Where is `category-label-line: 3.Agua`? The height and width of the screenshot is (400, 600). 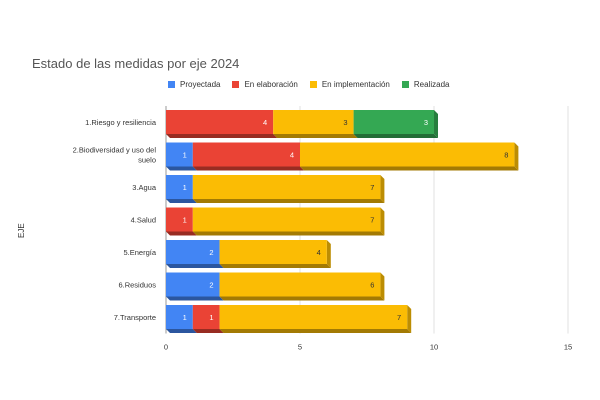 category-label-line: 3.Agua is located at coordinates (144, 187).